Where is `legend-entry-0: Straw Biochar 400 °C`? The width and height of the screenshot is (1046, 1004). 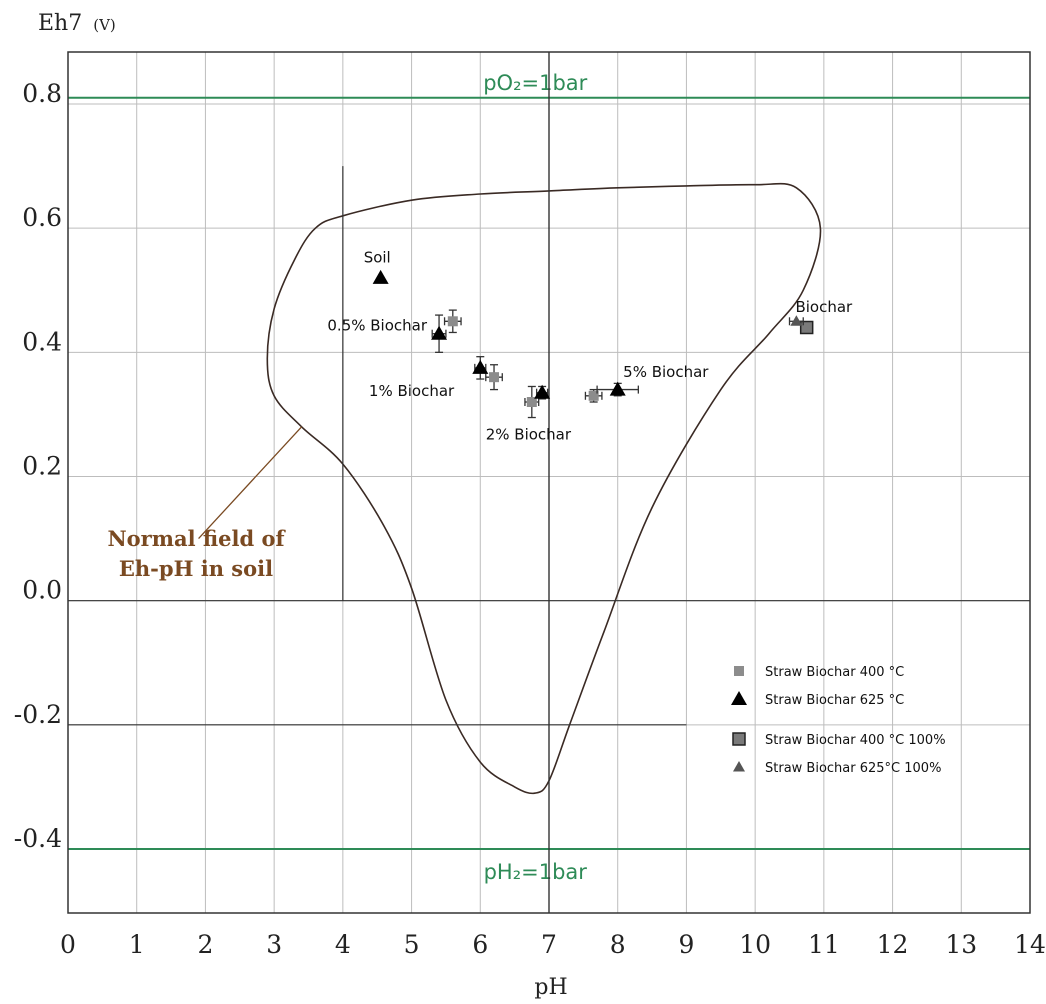
legend-entry-0: Straw Biochar 400 °C is located at coordinates (819, 672).